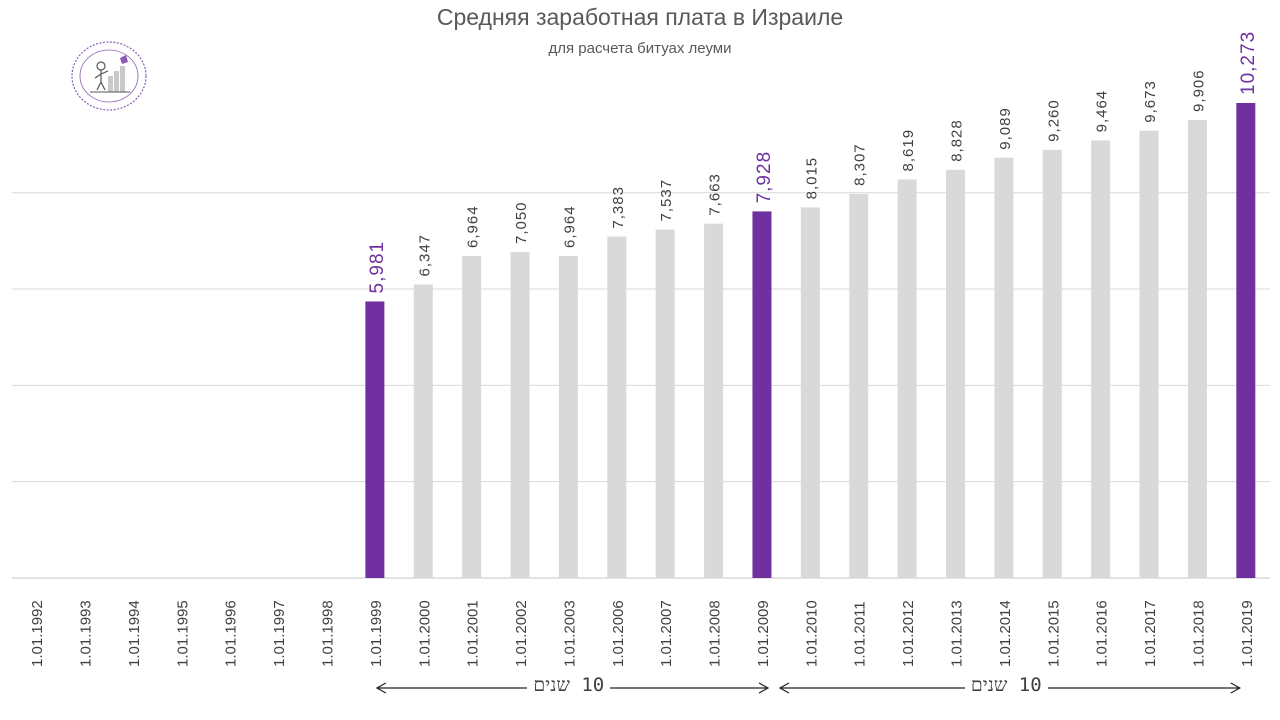  What do you see at coordinates (811, 633) in the screenshot?
I see `x-tick-label: 1.01.2010` at bounding box center [811, 633].